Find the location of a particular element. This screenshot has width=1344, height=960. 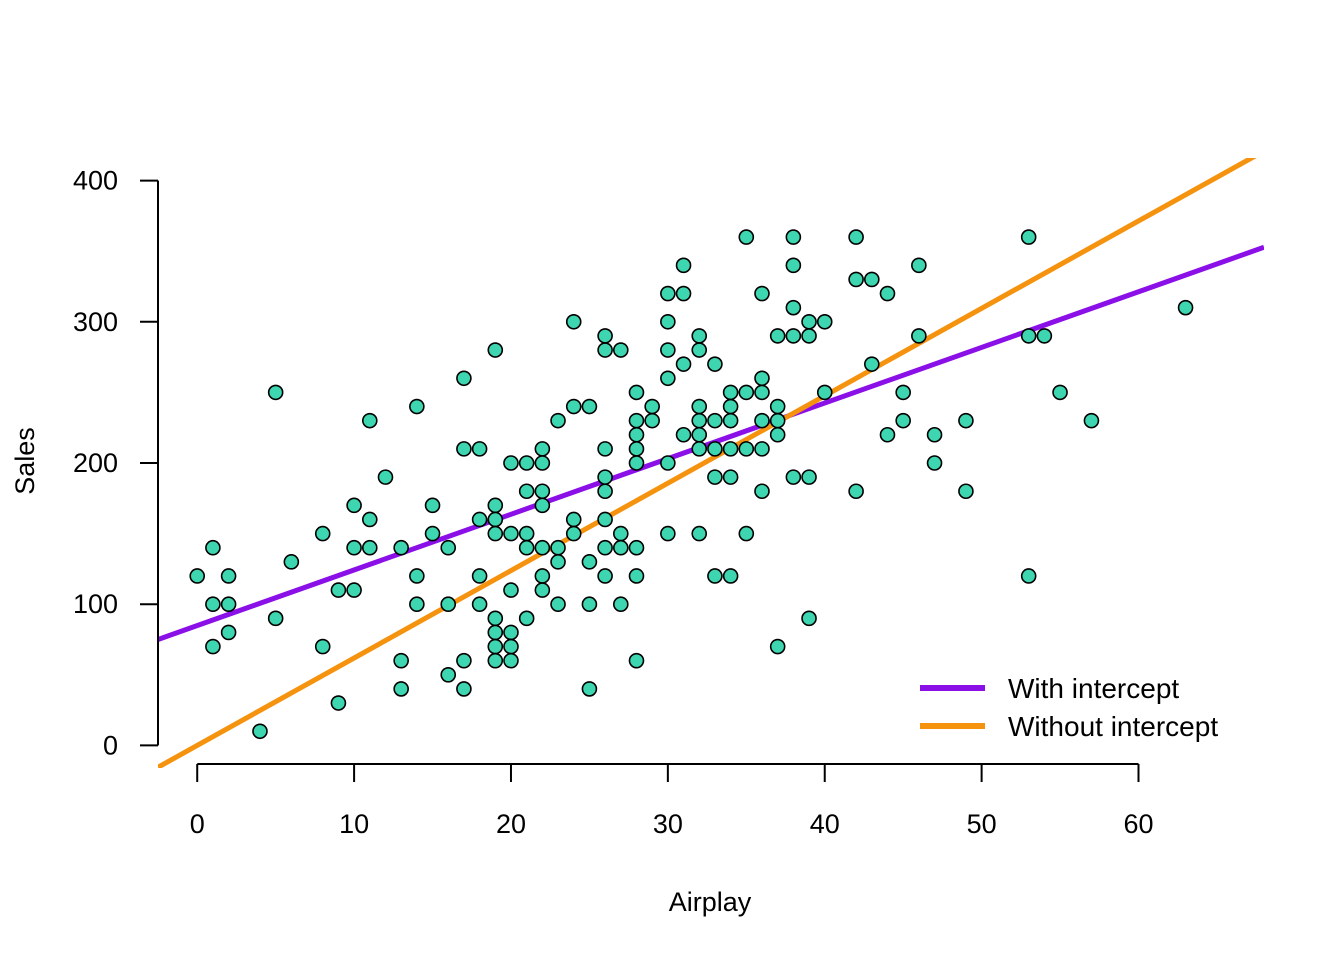

legend-label: With intercept is located at coordinates (1093, 688).